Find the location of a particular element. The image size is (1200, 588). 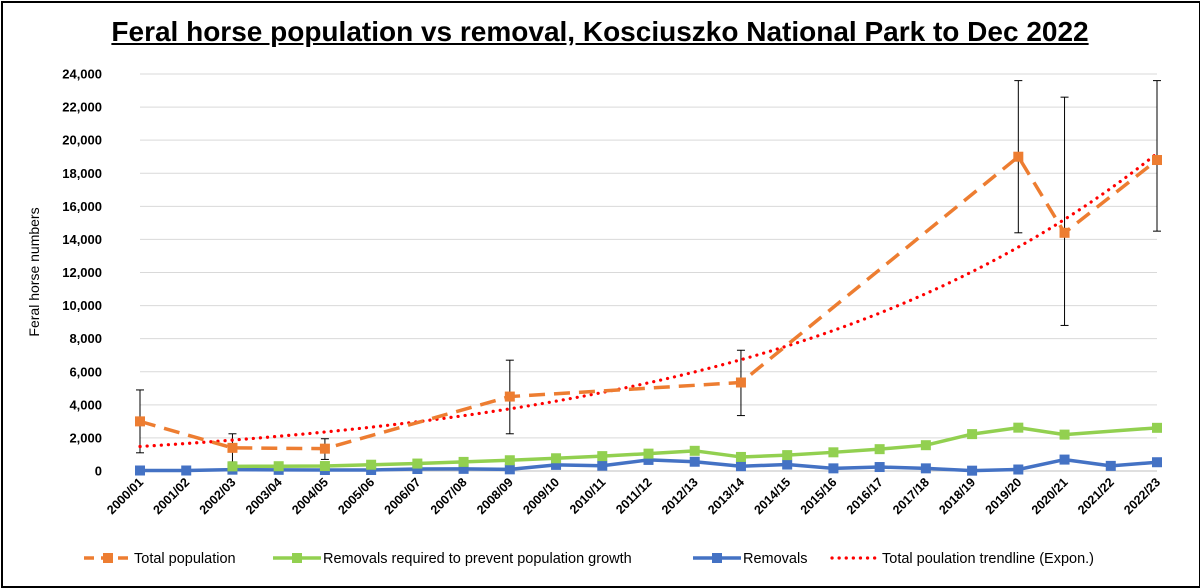

x-tick-label: 2017/18 is located at coordinates (911, 496).